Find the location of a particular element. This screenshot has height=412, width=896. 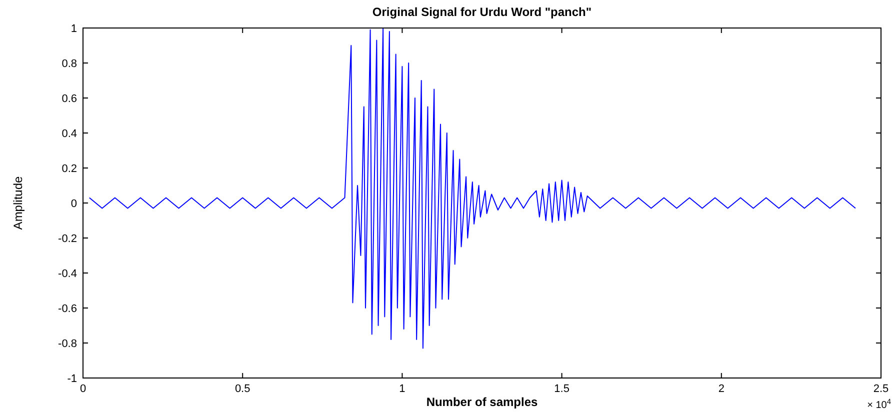

y-tick-label: 1 is located at coordinates (73, 28).